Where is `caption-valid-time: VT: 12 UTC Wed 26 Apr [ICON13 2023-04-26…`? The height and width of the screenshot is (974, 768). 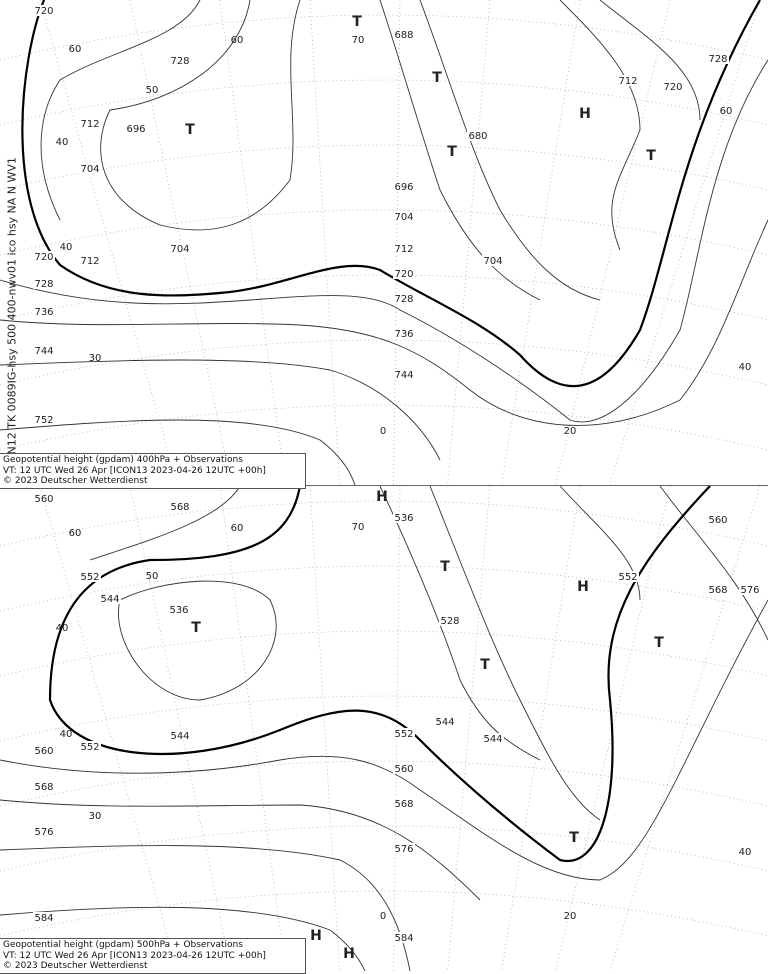 caption-valid-time: VT: 12 UTC Wed 26 Apr [ICON13 2023-04-26… is located at coordinates (134, 470).